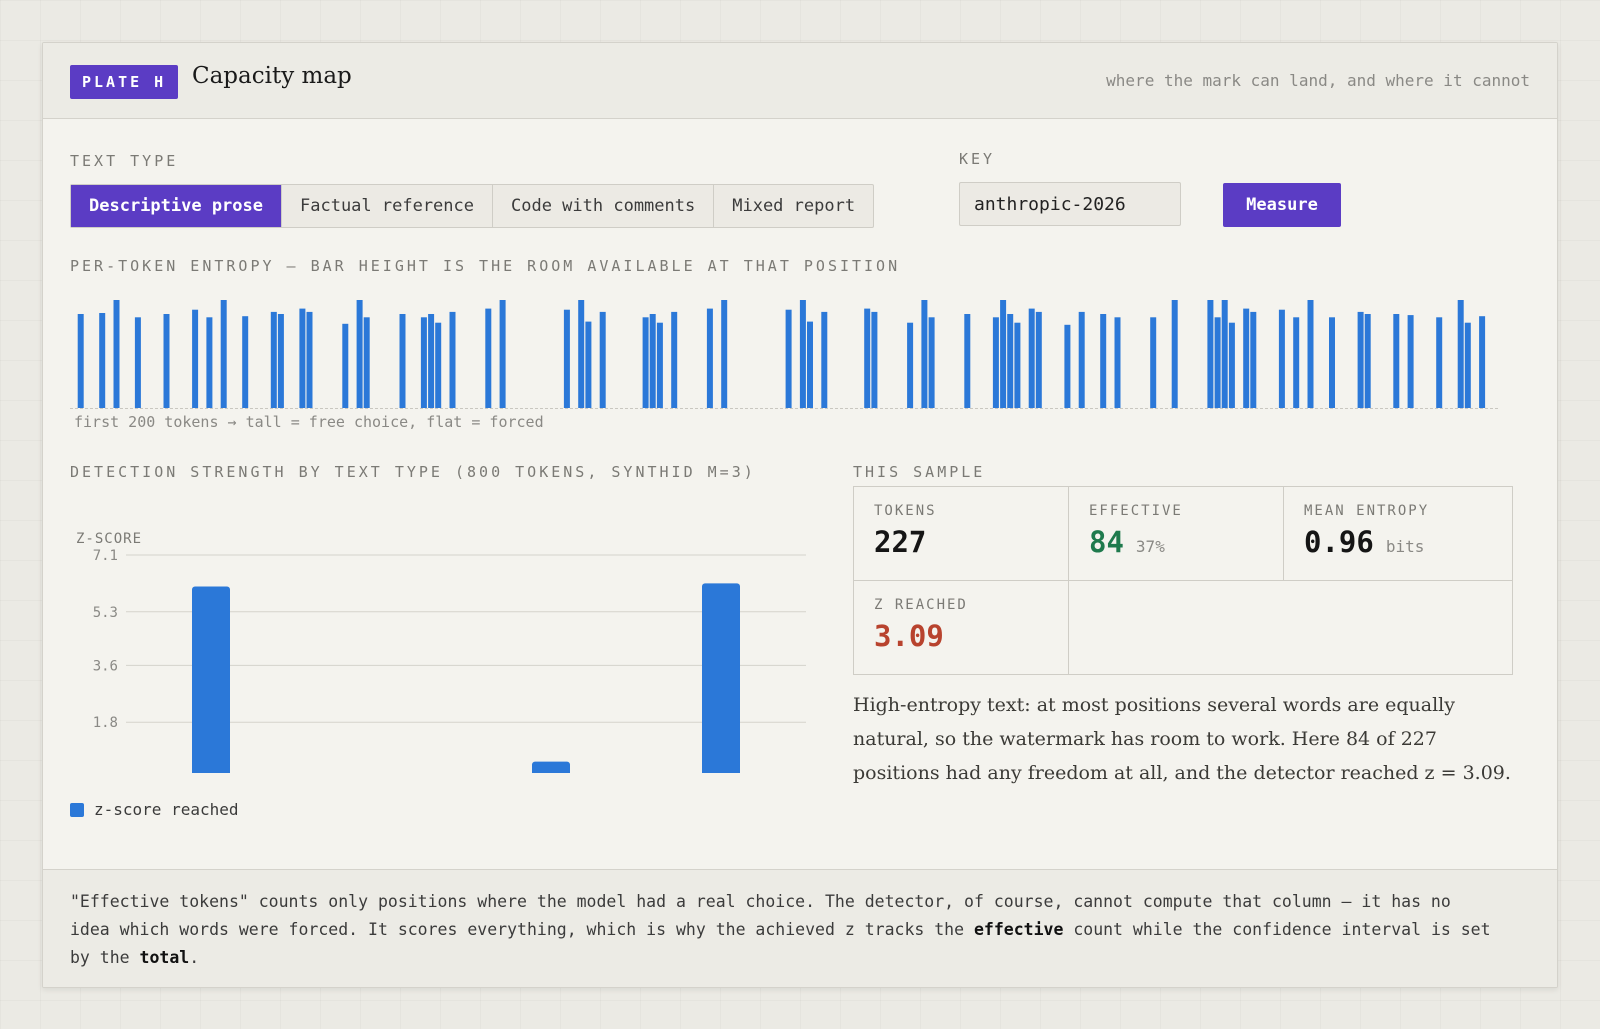 Image resolution: width=1600 pixels, height=1029 pixels. What do you see at coordinates (1106, 542) in the screenshot?
I see `stat-effective-value: 84` at bounding box center [1106, 542].